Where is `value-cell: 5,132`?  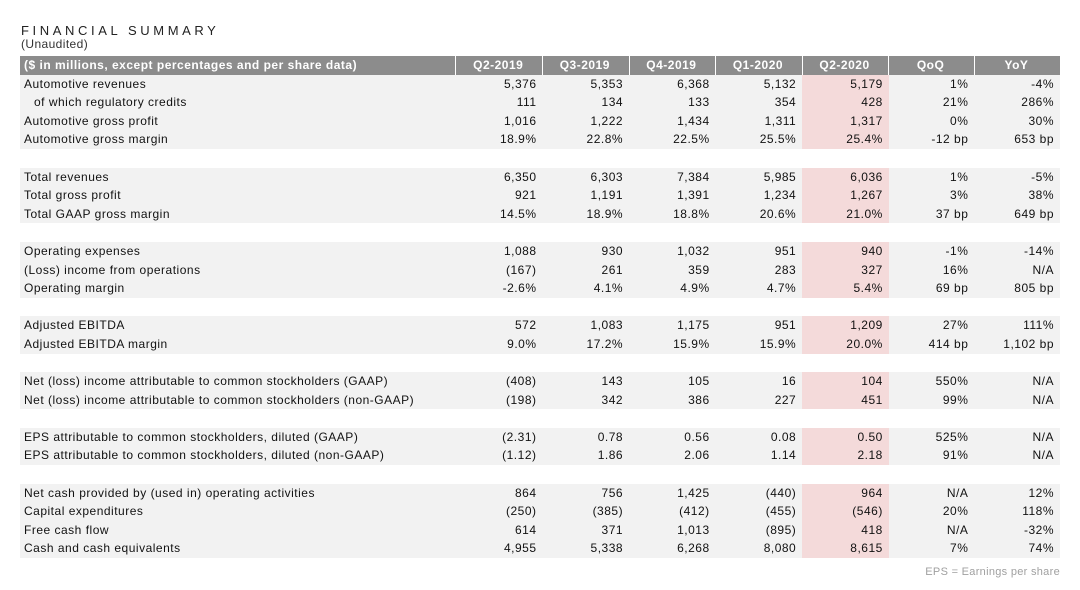 value-cell: 5,132 is located at coordinates (759, 84).